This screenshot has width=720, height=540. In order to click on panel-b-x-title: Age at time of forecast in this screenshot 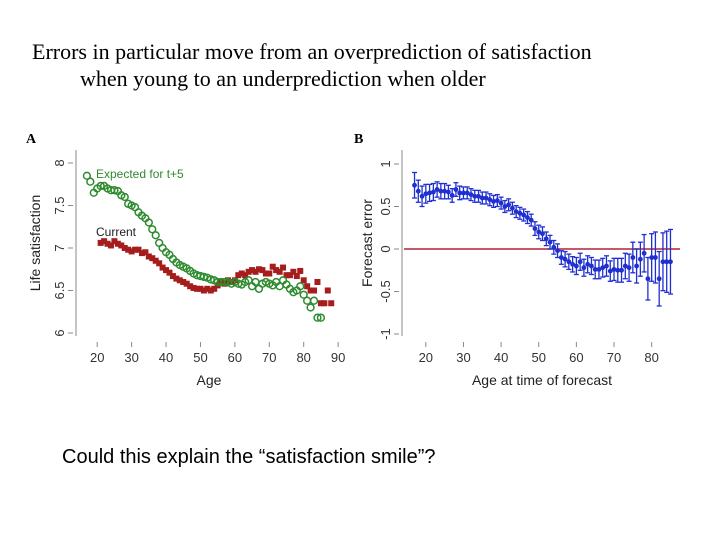, I will do `click(542, 380)`.